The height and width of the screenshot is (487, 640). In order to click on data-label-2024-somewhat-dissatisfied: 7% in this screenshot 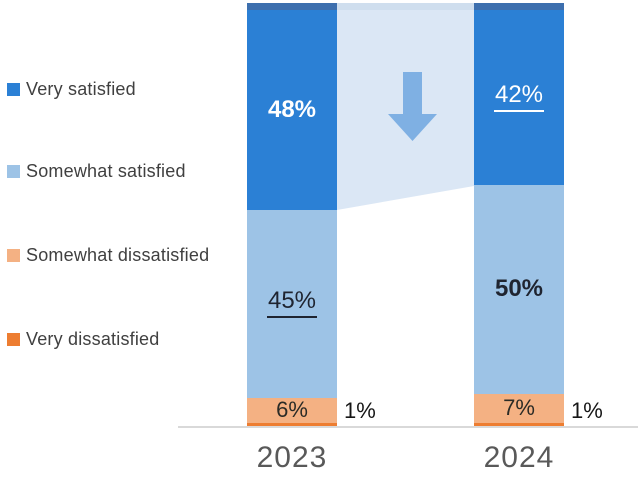, I will do `click(519, 408)`.